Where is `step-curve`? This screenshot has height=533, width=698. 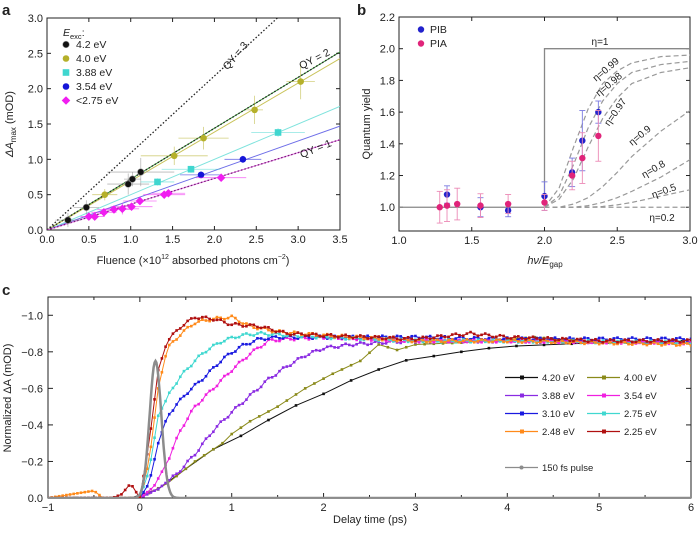
step-curve is located at coordinates (544, 128).